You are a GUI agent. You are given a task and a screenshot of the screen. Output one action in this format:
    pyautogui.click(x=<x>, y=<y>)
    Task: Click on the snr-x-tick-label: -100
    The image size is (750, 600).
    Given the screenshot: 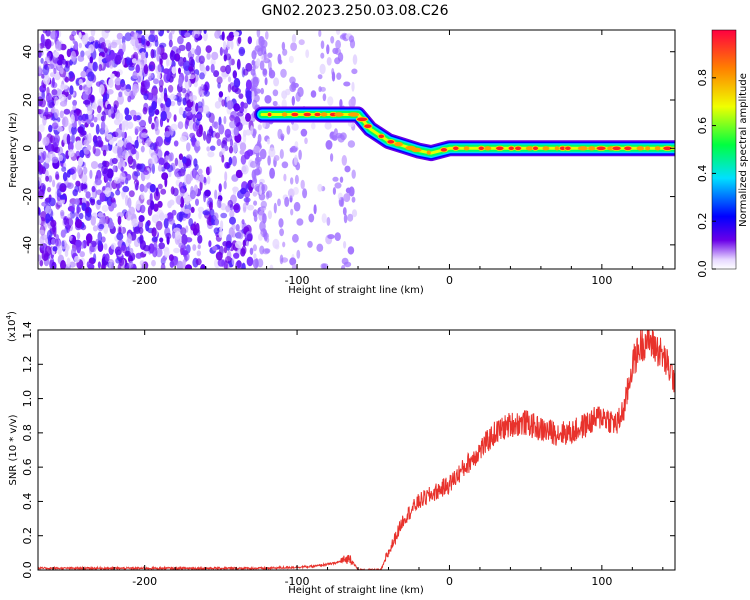 What is the action you would take?
    pyautogui.click(x=297, y=581)
    